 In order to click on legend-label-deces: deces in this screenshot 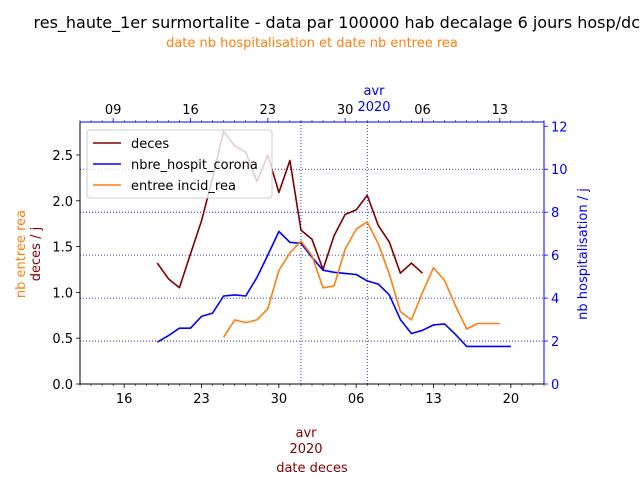, I will do `click(150, 144)`.